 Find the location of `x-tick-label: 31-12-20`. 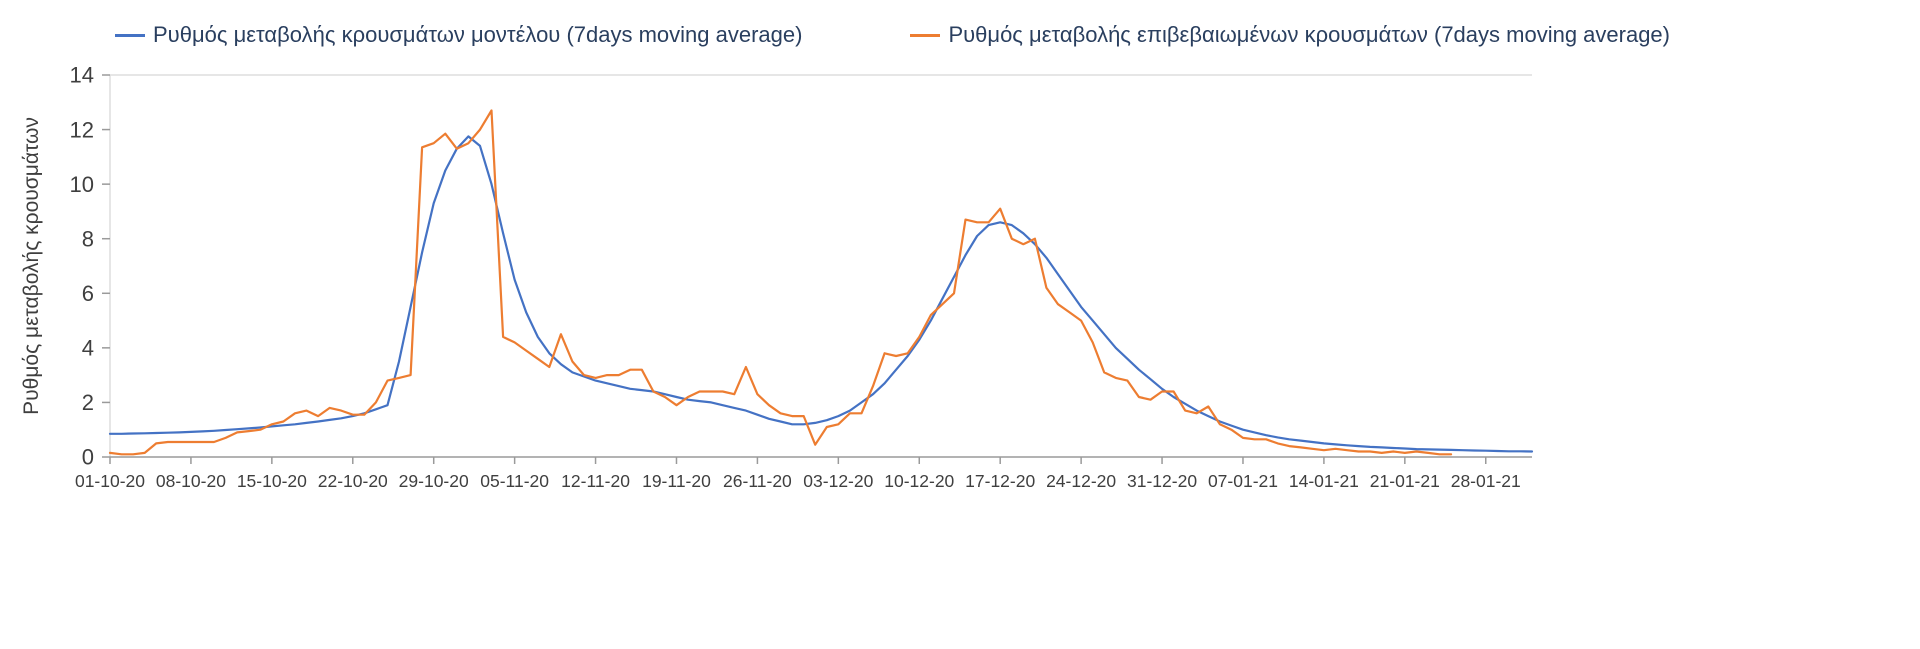

x-tick-label: 31-12-20 is located at coordinates (1162, 481).